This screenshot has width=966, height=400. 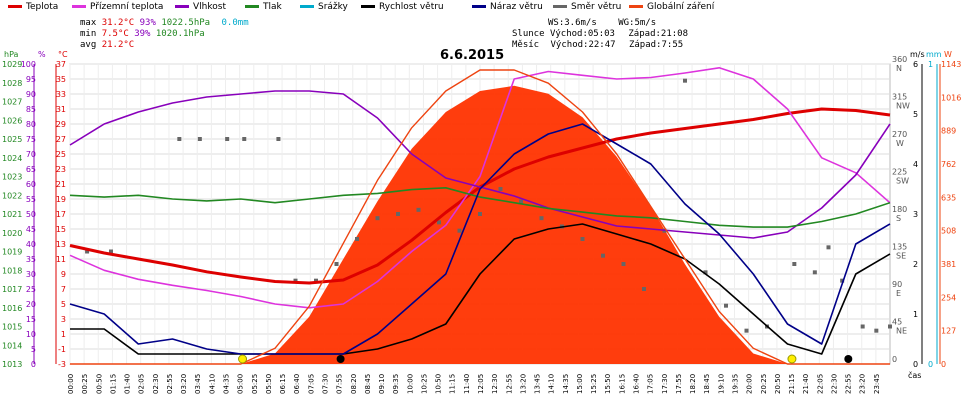 I want to click on pressure-tick-label: 1014, so click(x=12, y=345).